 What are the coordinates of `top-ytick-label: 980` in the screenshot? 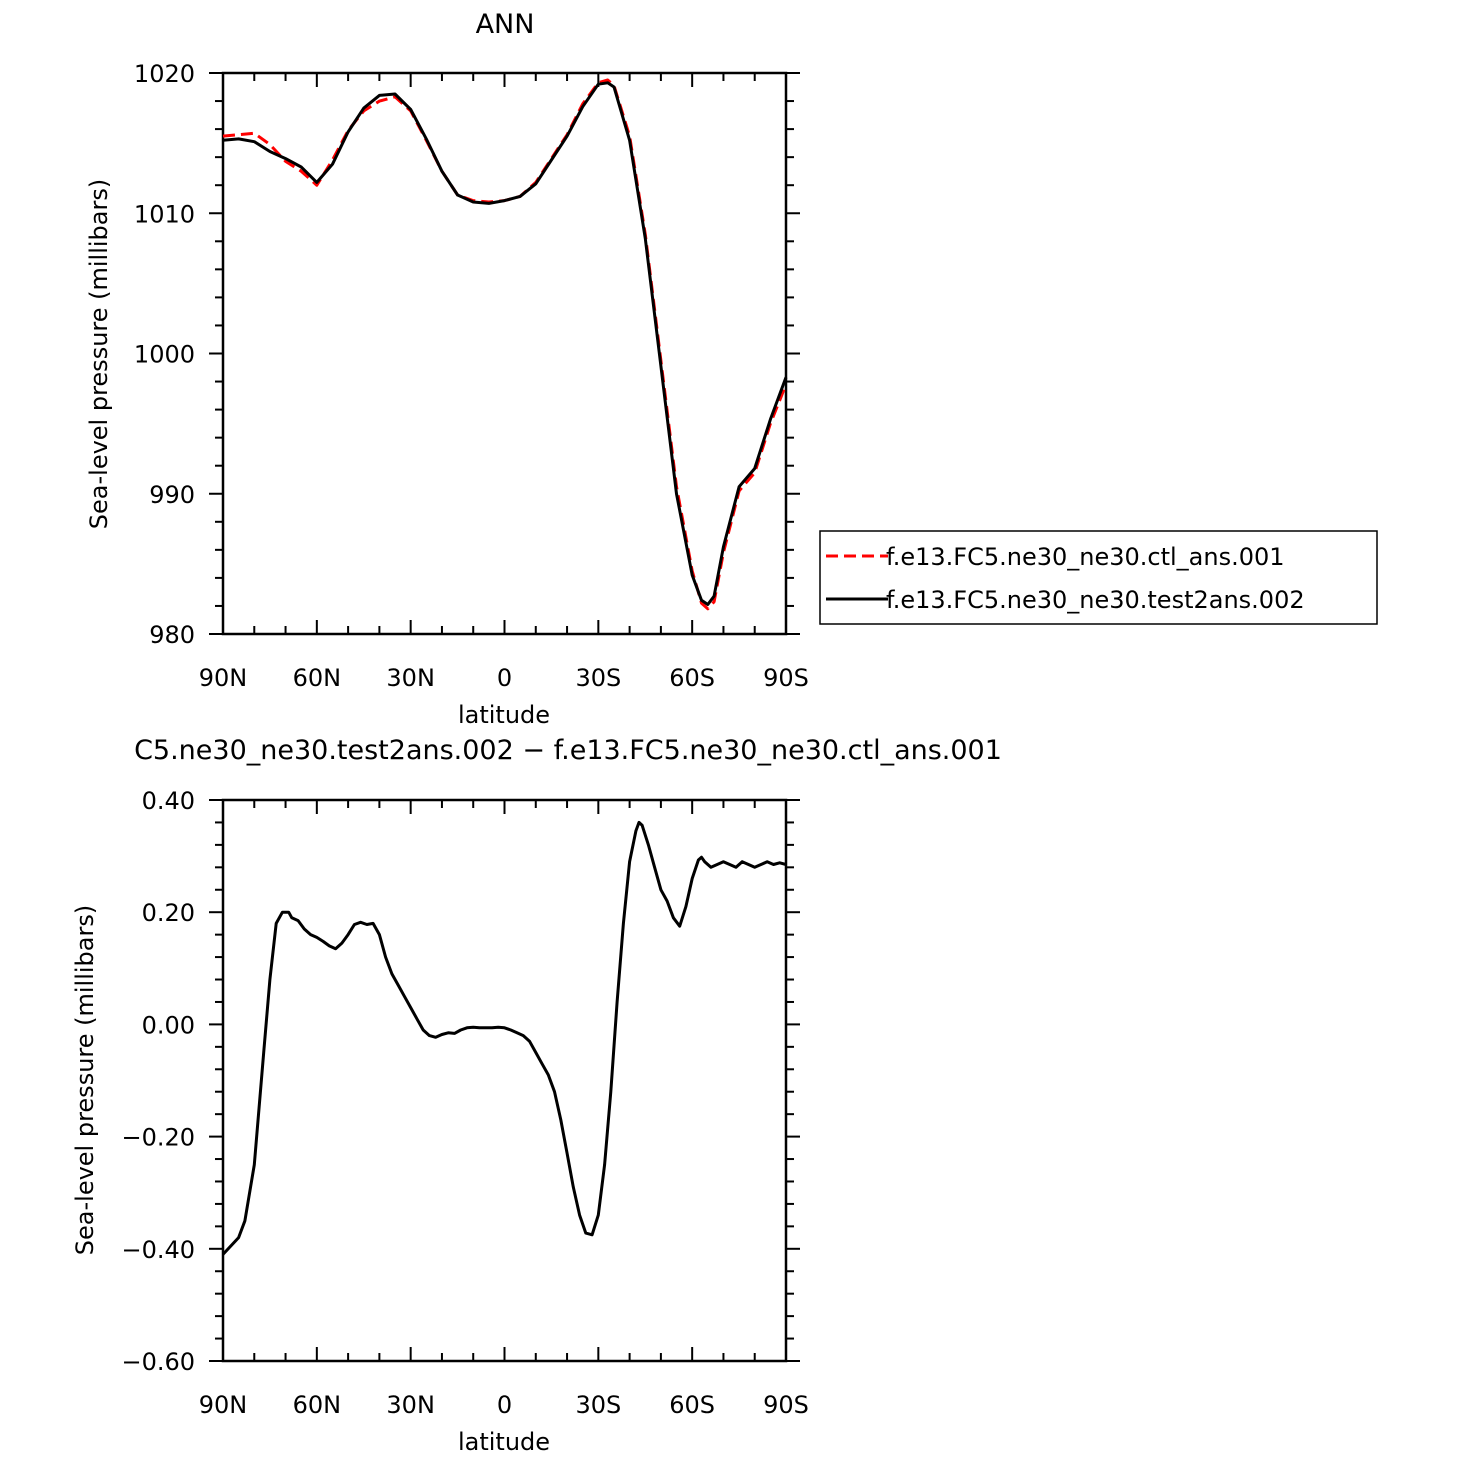 It's located at (172, 635).